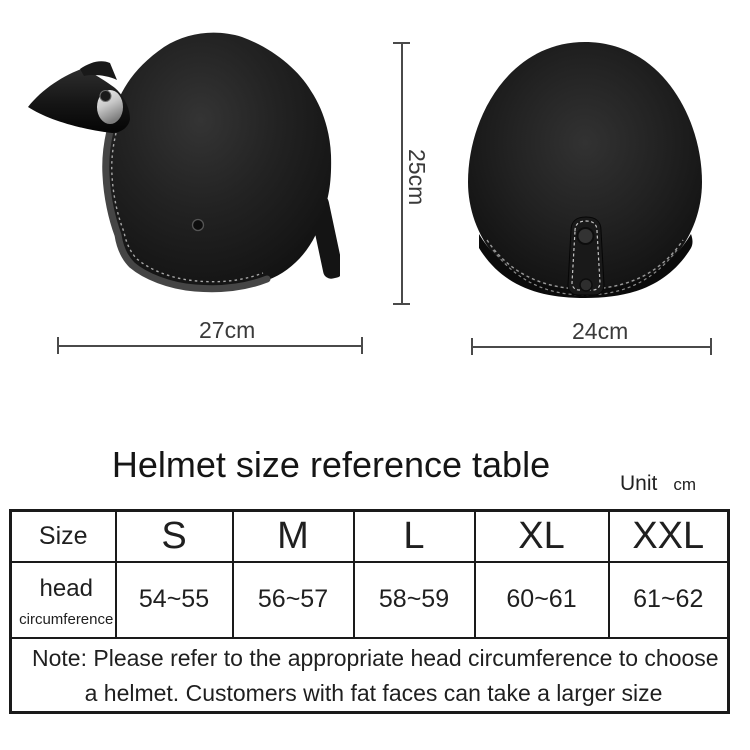 The image size is (750, 750). Describe the element at coordinates (668, 536) in the screenshot. I see `size-header-xxl: XXL` at that location.